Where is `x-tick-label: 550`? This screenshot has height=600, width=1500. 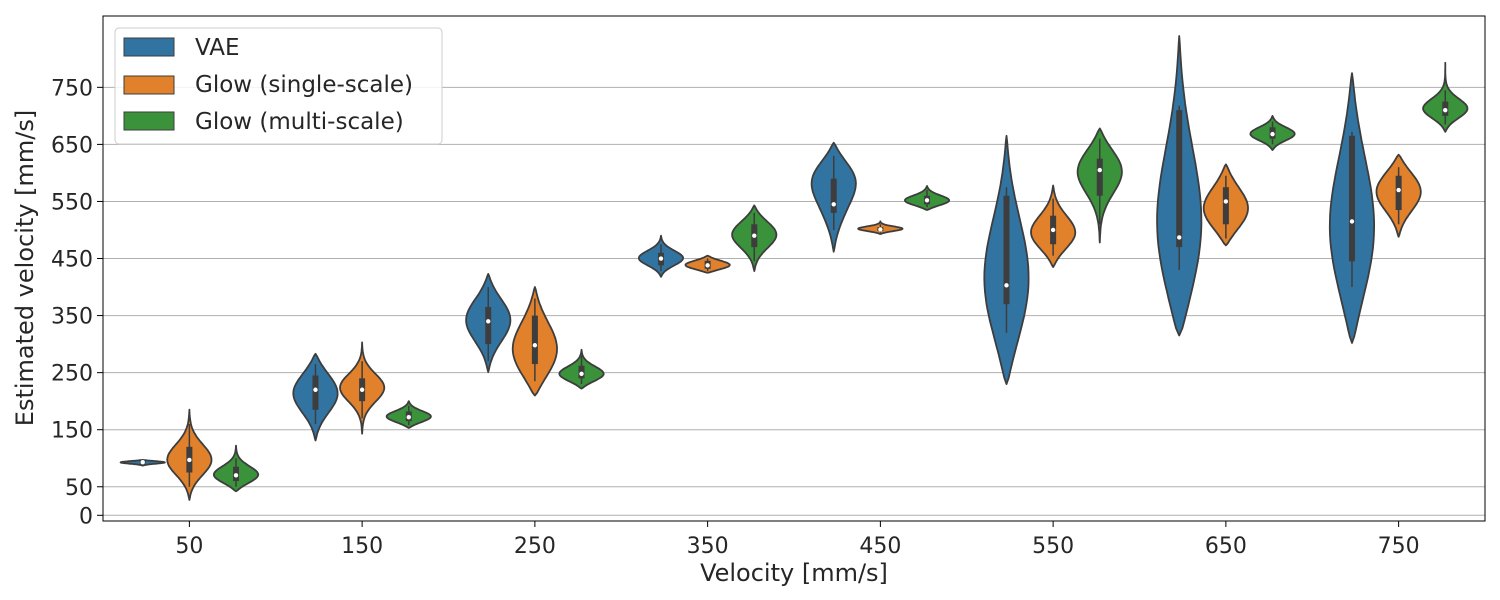
x-tick-label: 550 is located at coordinates (1053, 546).